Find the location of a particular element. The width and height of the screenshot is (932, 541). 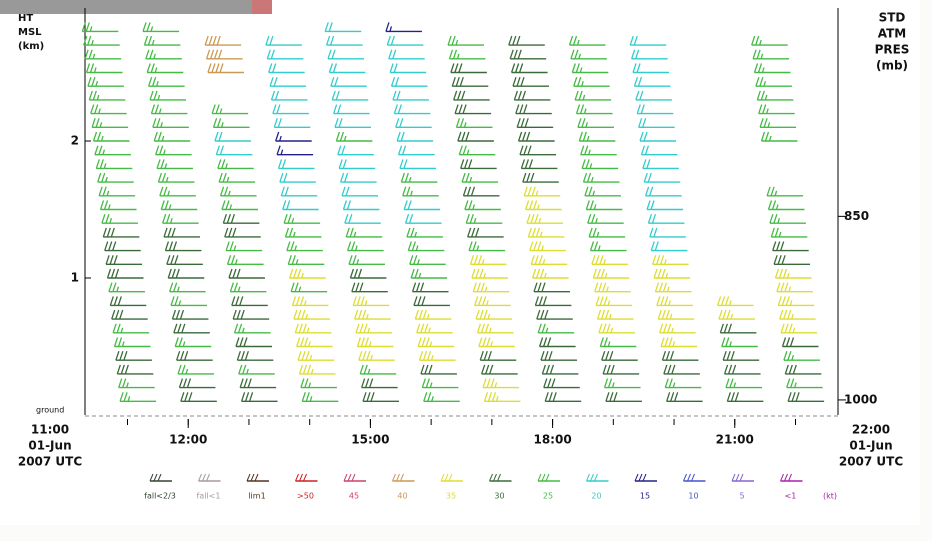

y2-tick-label: 1000 is located at coordinates (860, 399).